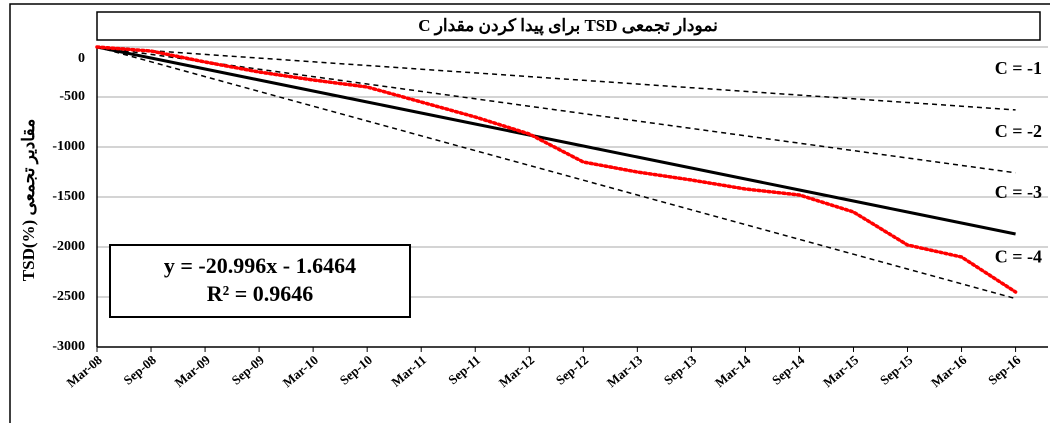  What do you see at coordinates (248, 370) in the screenshot?
I see `x-tick-label: Sep-09` at bounding box center [248, 370].